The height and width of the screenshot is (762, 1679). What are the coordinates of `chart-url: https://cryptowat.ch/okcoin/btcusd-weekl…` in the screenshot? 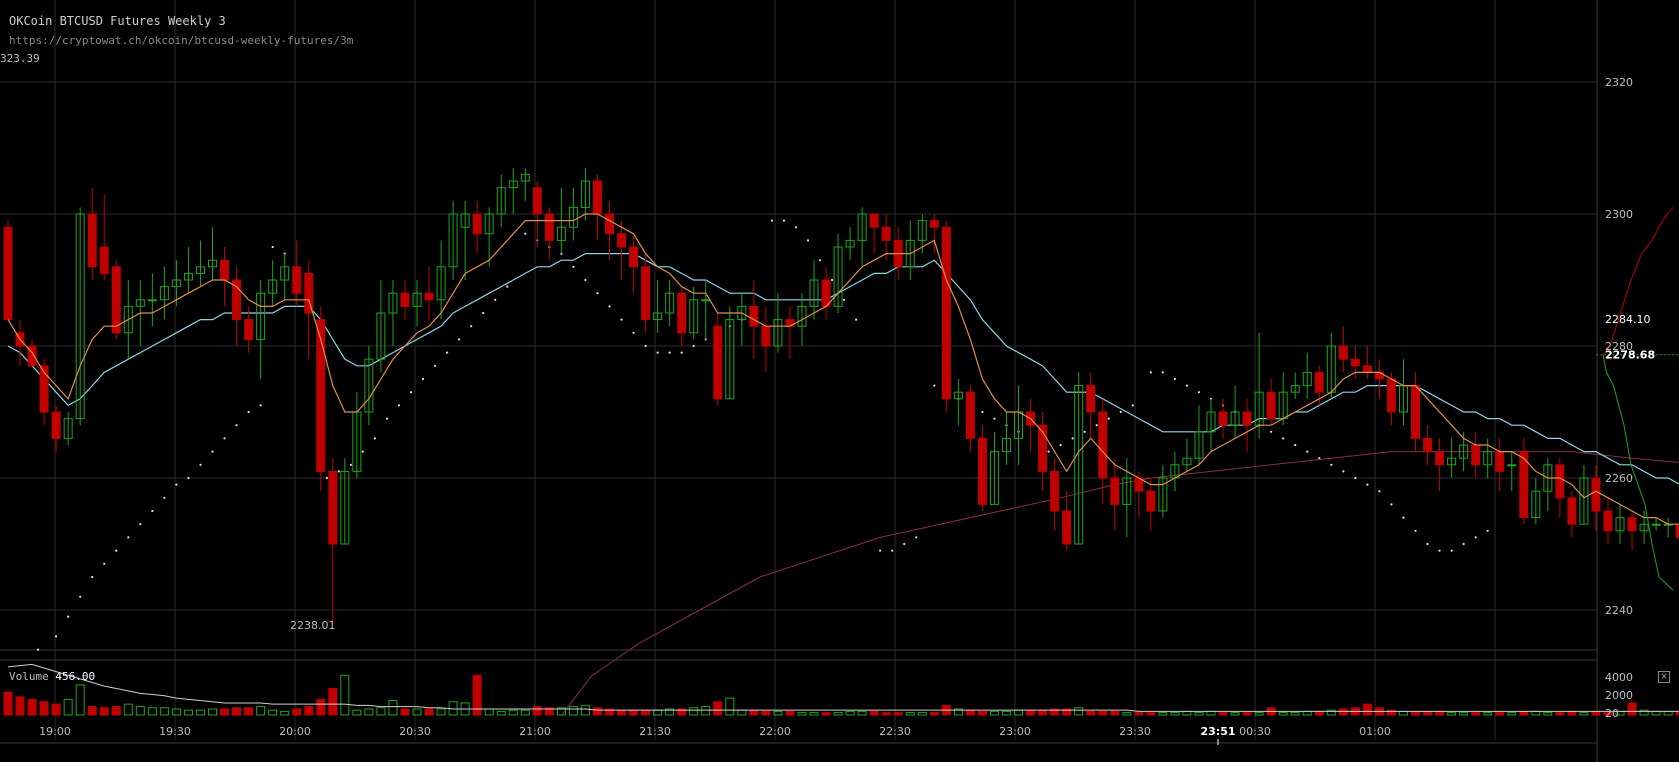 It's located at (181, 40).